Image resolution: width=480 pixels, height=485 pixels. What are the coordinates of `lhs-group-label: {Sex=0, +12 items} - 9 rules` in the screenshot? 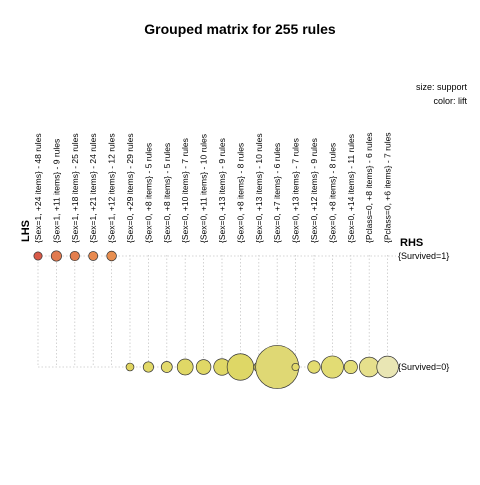 It's located at (314, 190).